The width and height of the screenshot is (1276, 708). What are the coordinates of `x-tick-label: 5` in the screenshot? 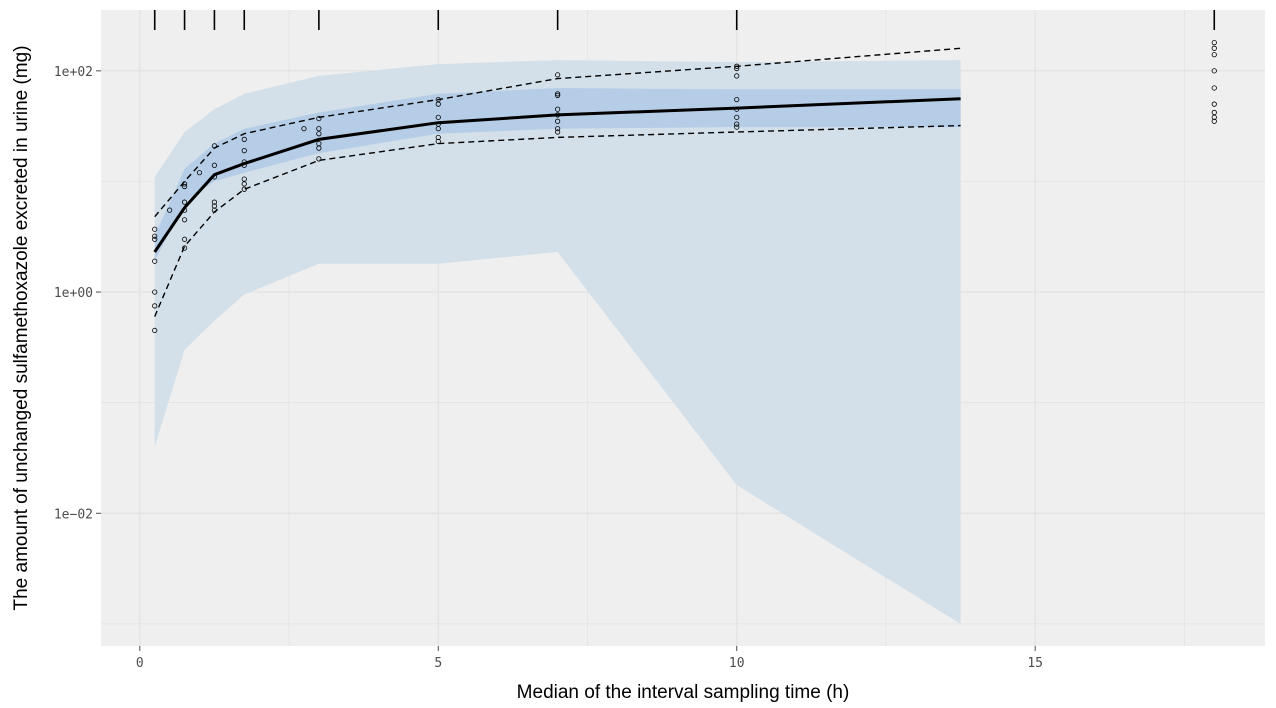 It's located at (438, 663).